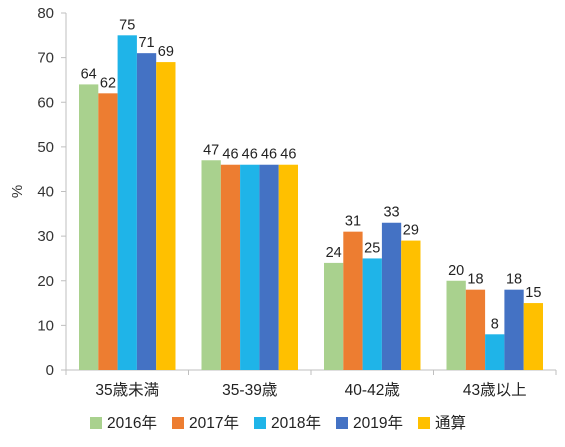  I want to click on data-label: 62, so click(108, 83).